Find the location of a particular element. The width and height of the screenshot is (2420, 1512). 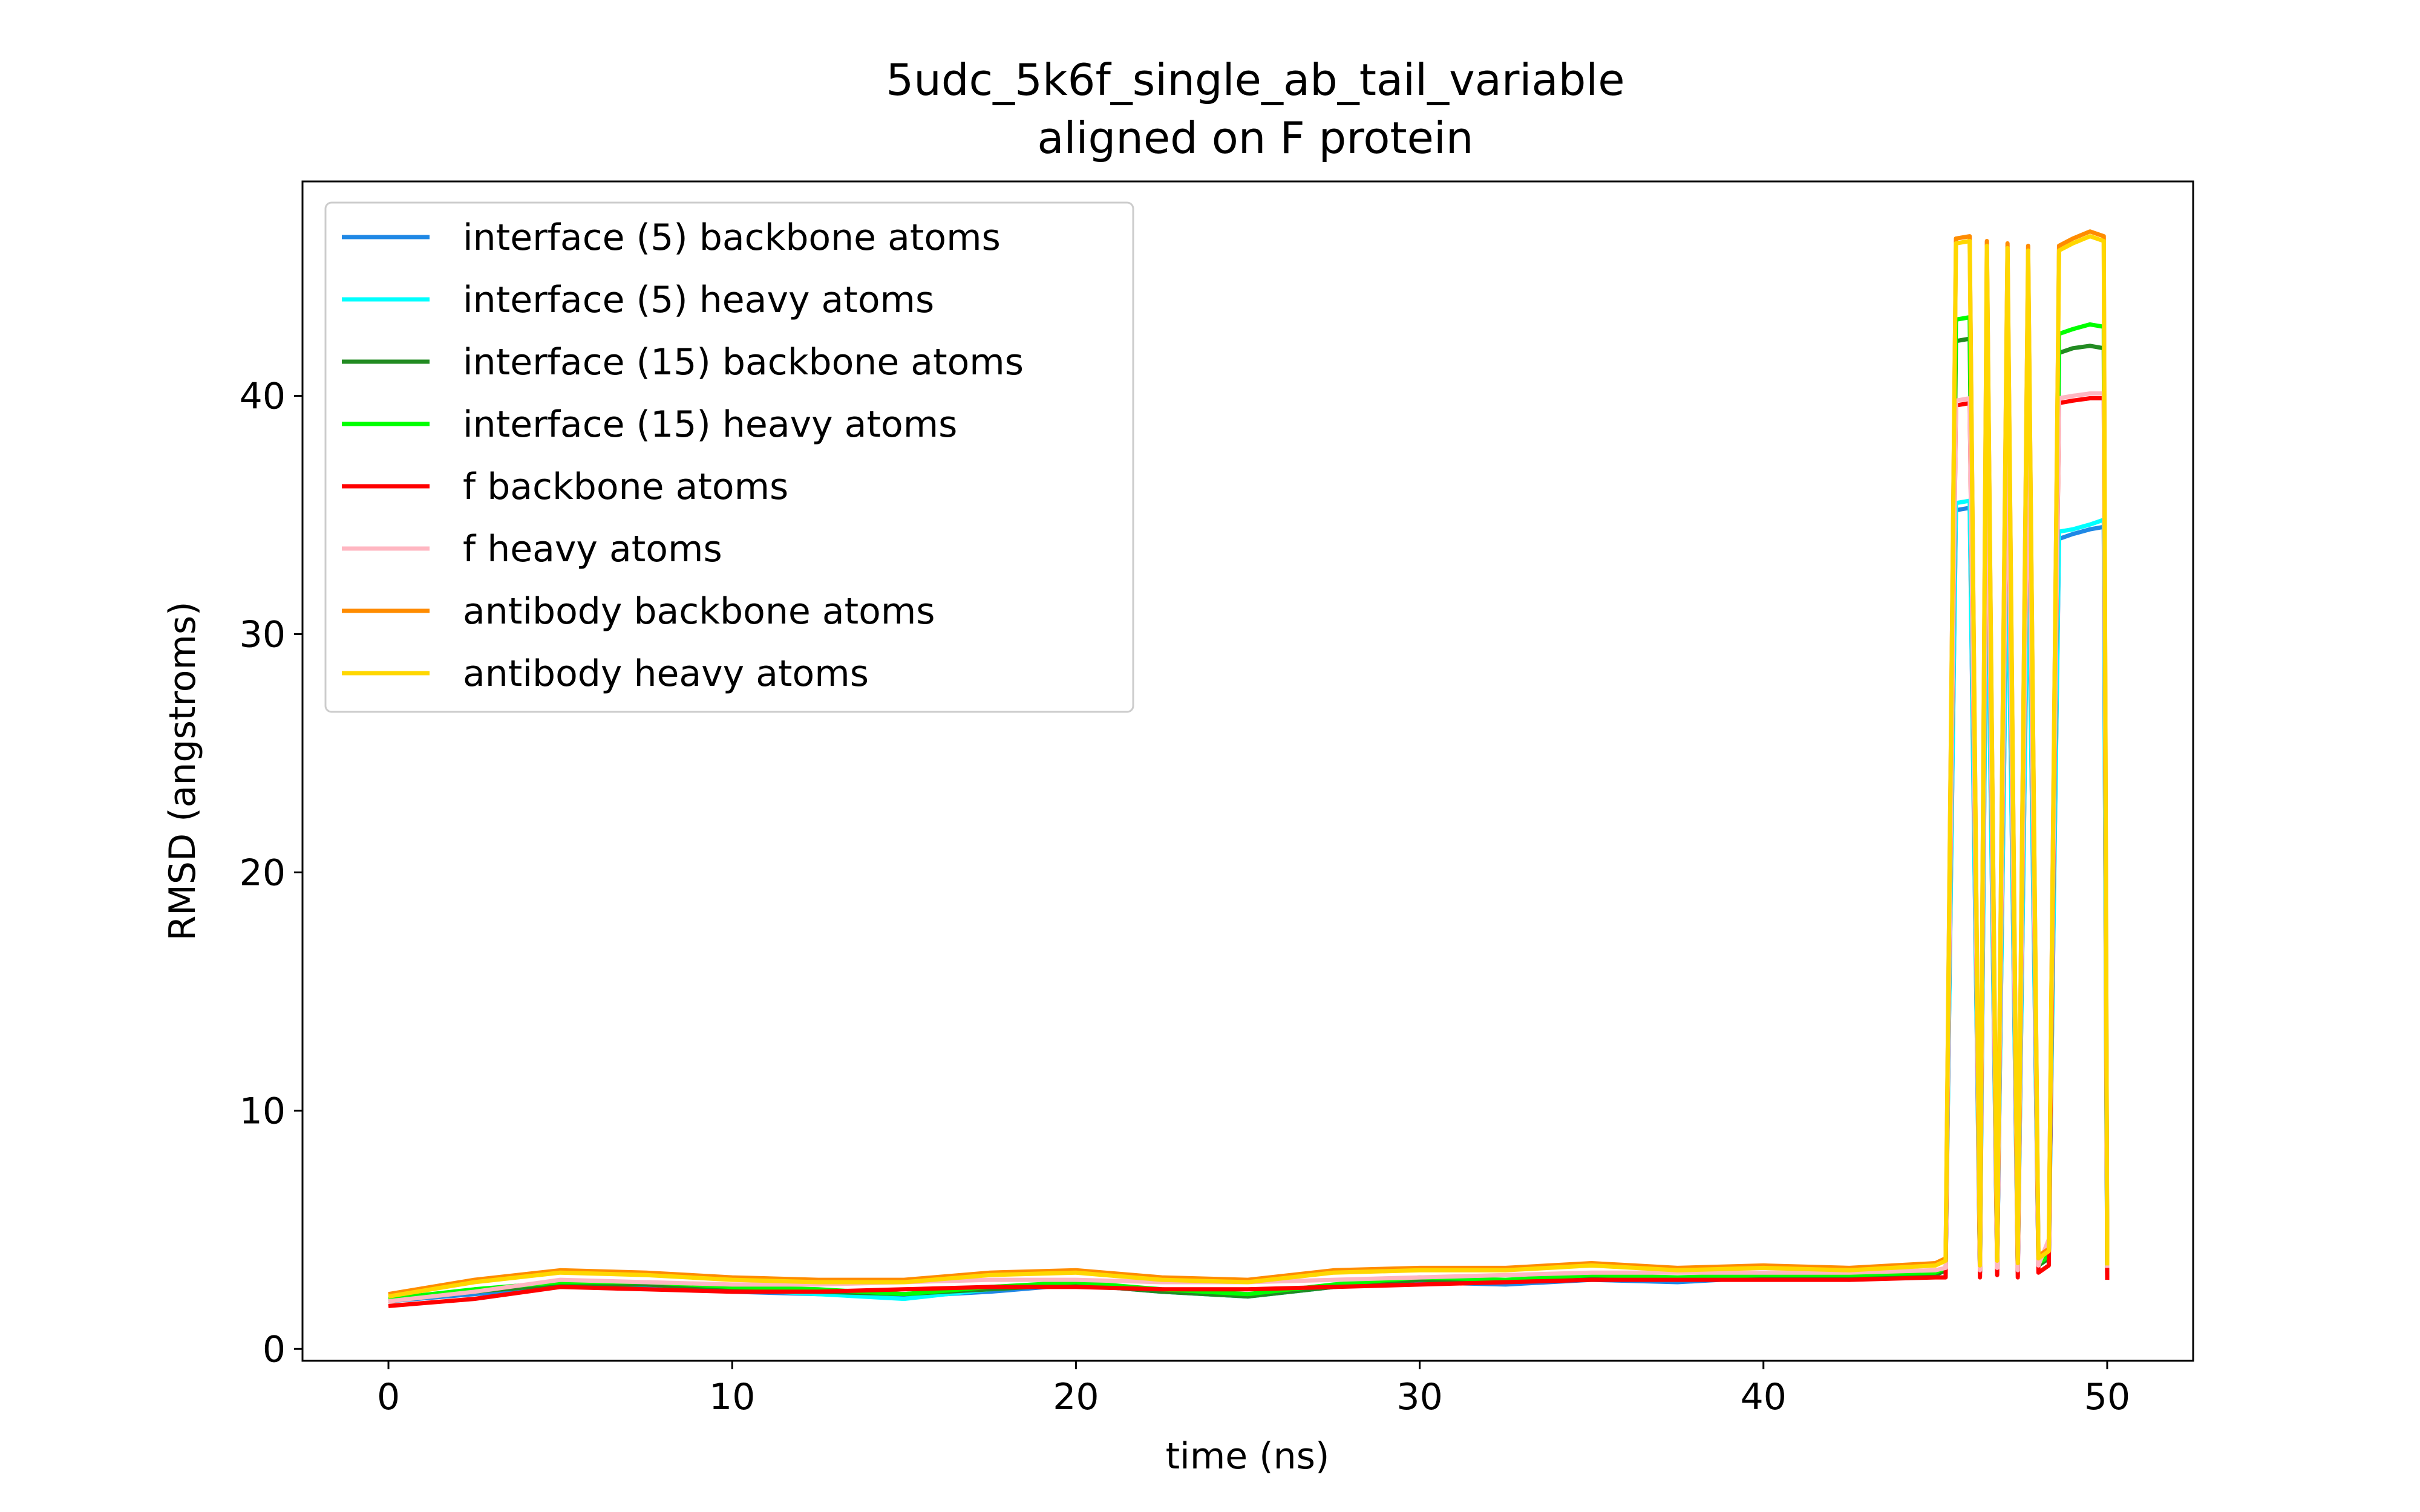

x-tick-label: 0 is located at coordinates (388, 1397).